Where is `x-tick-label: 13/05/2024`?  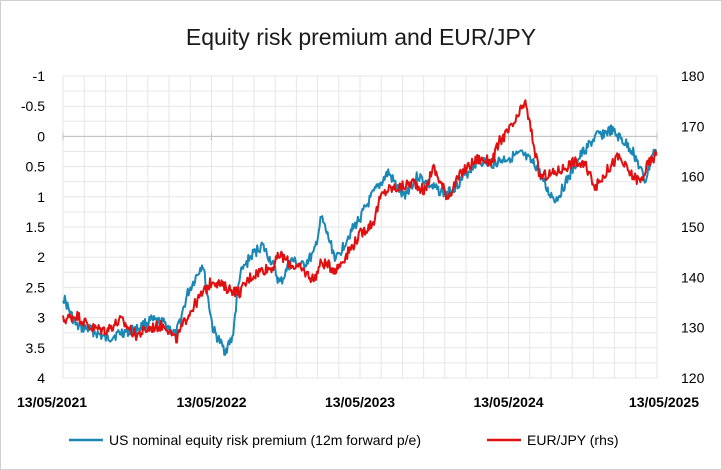
x-tick-label: 13/05/2024 is located at coordinates (508, 402).